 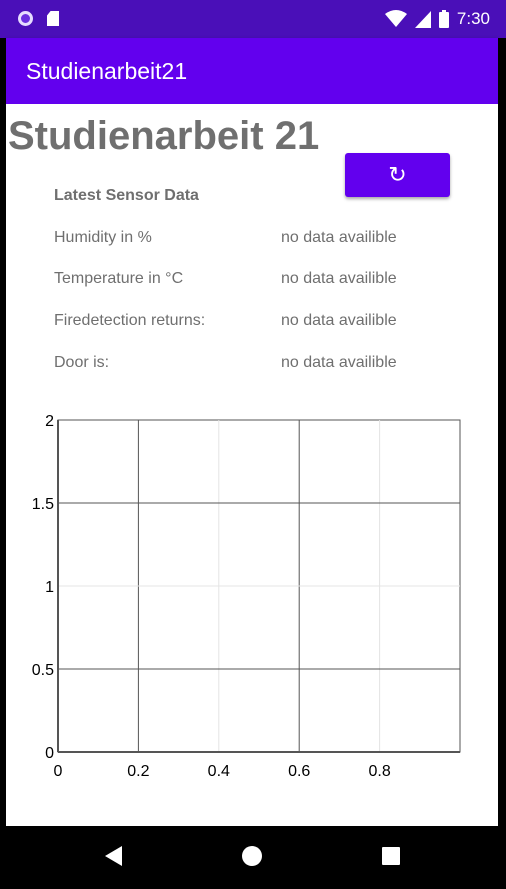 I want to click on firedetection-label: Firedetection returns:, so click(x=130, y=320).